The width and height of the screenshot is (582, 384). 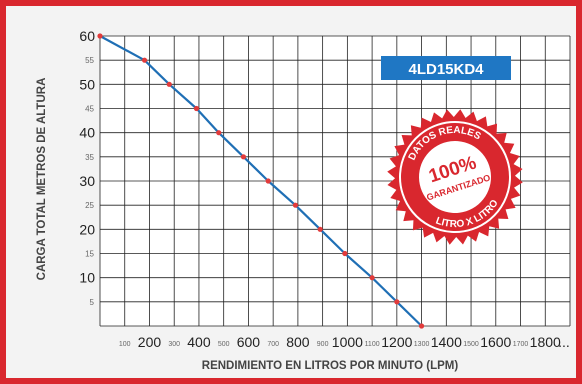 I want to click on y-tick-label: 40, so click(x=87, y=133).